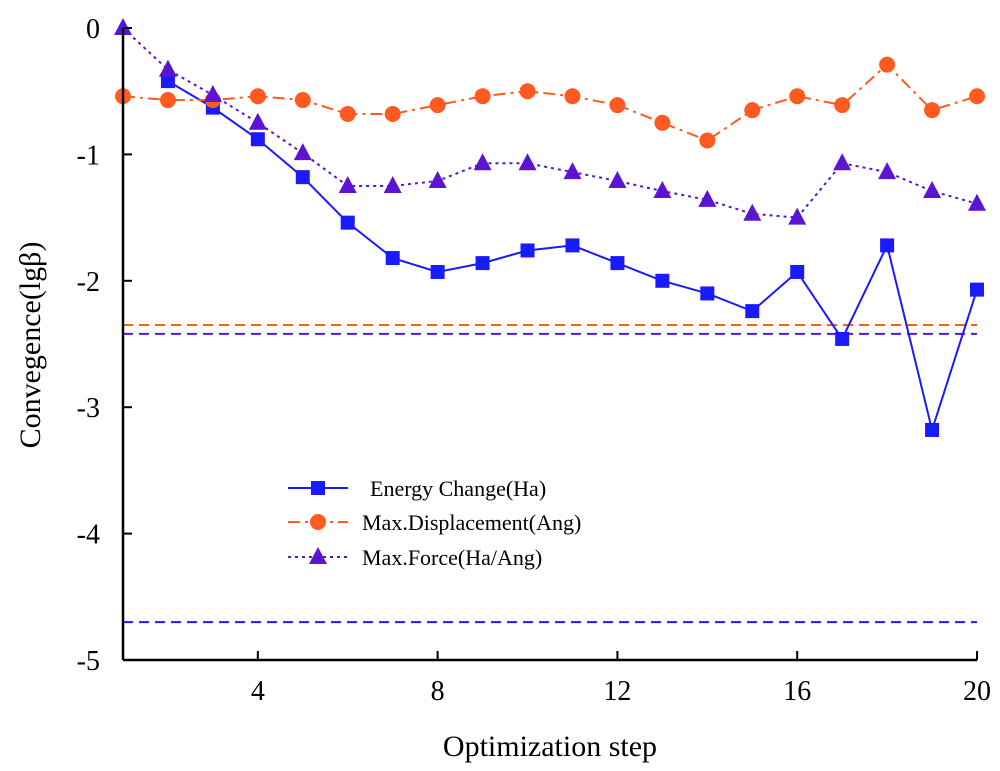  What do you see at coordinates (438, 691) in the screenshot?
I see `x-tick-label-8: 8` at bounding box center [438, 691].